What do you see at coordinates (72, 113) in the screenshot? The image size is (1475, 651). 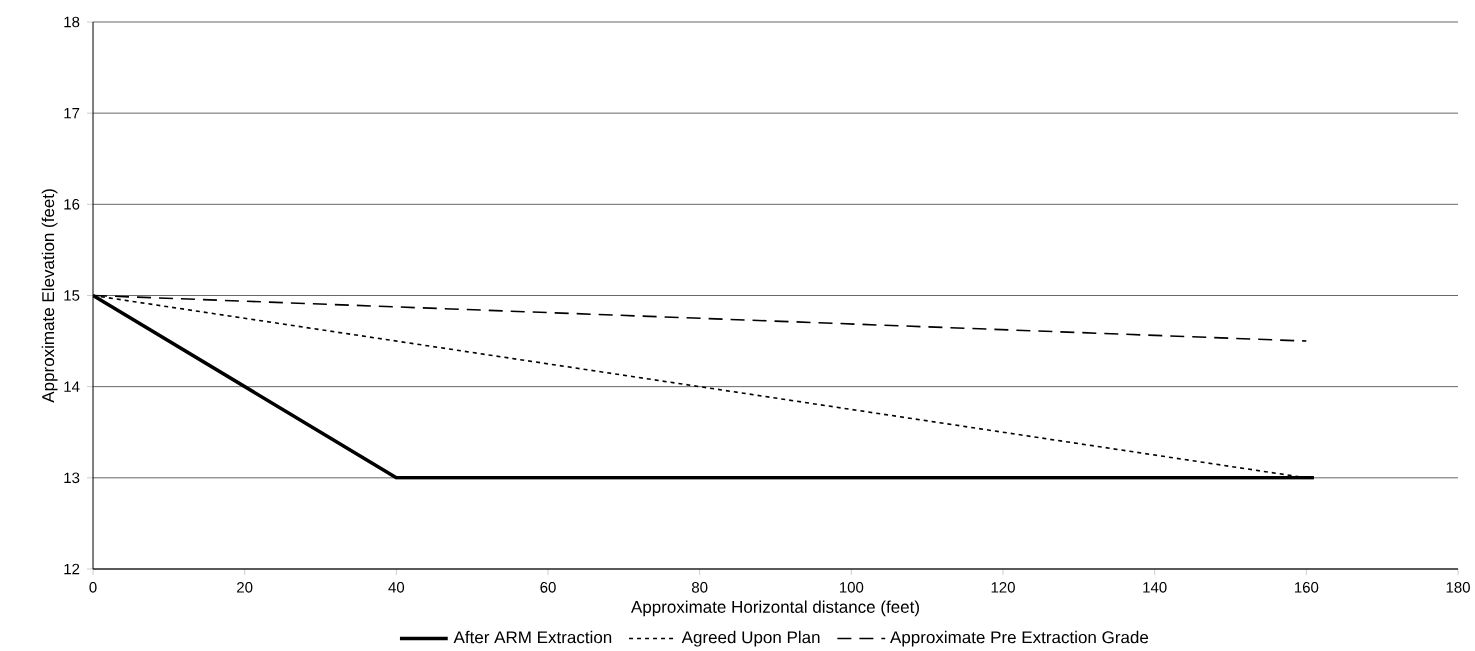 I see `y-tick-label: 17` at bounding box center [72, 113].